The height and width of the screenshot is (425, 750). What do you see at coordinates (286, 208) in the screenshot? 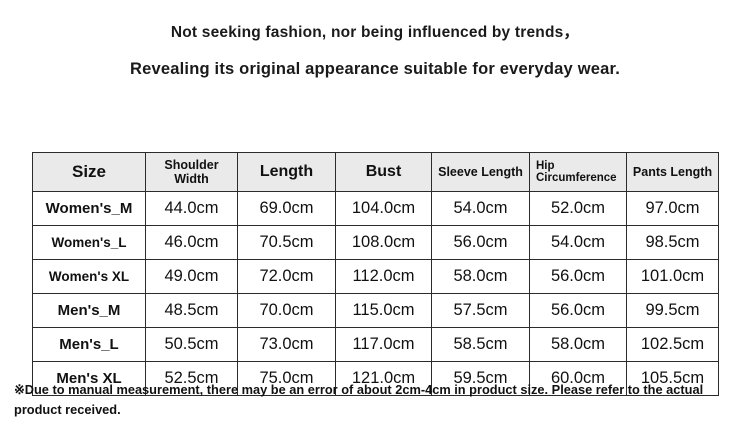
I see `cell-length: 69.0cm` at bounding box center [286, 208].